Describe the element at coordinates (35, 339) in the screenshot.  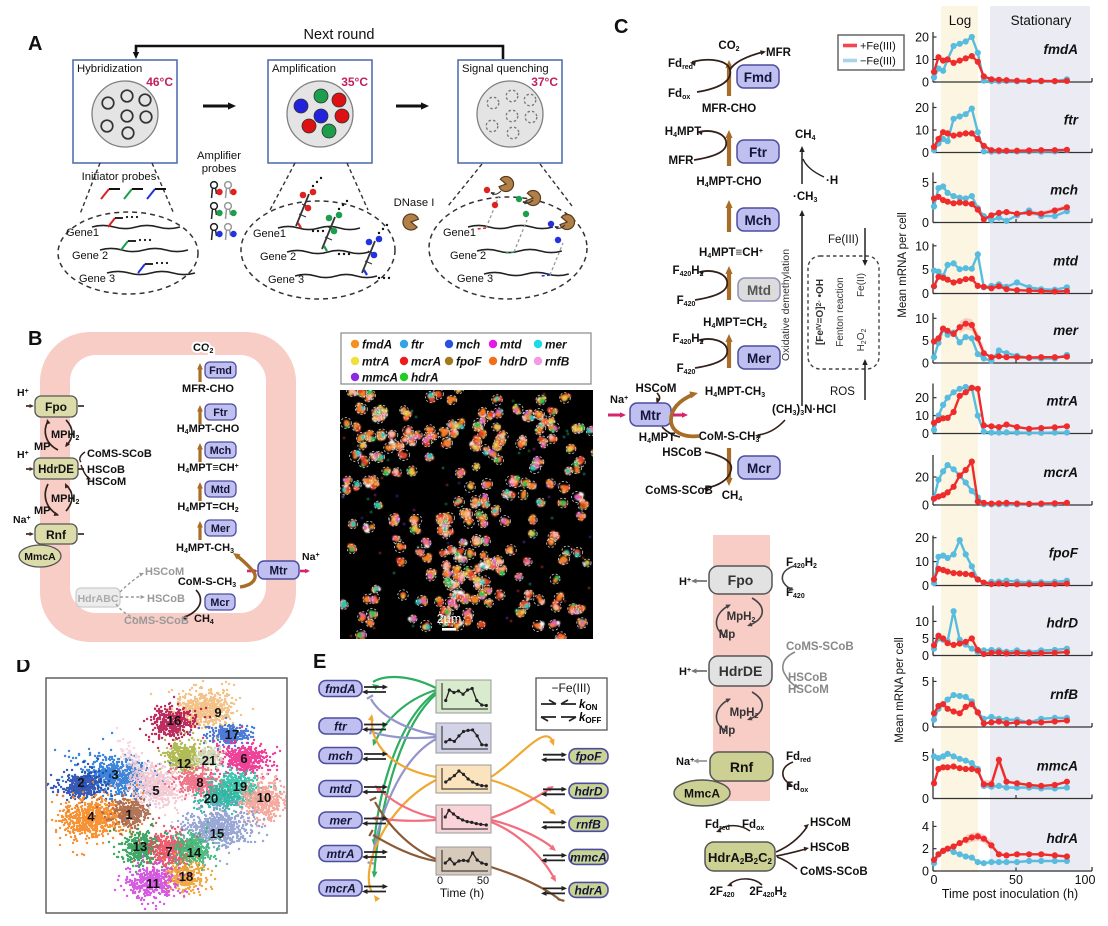
I see `svg-text: B` at that location.